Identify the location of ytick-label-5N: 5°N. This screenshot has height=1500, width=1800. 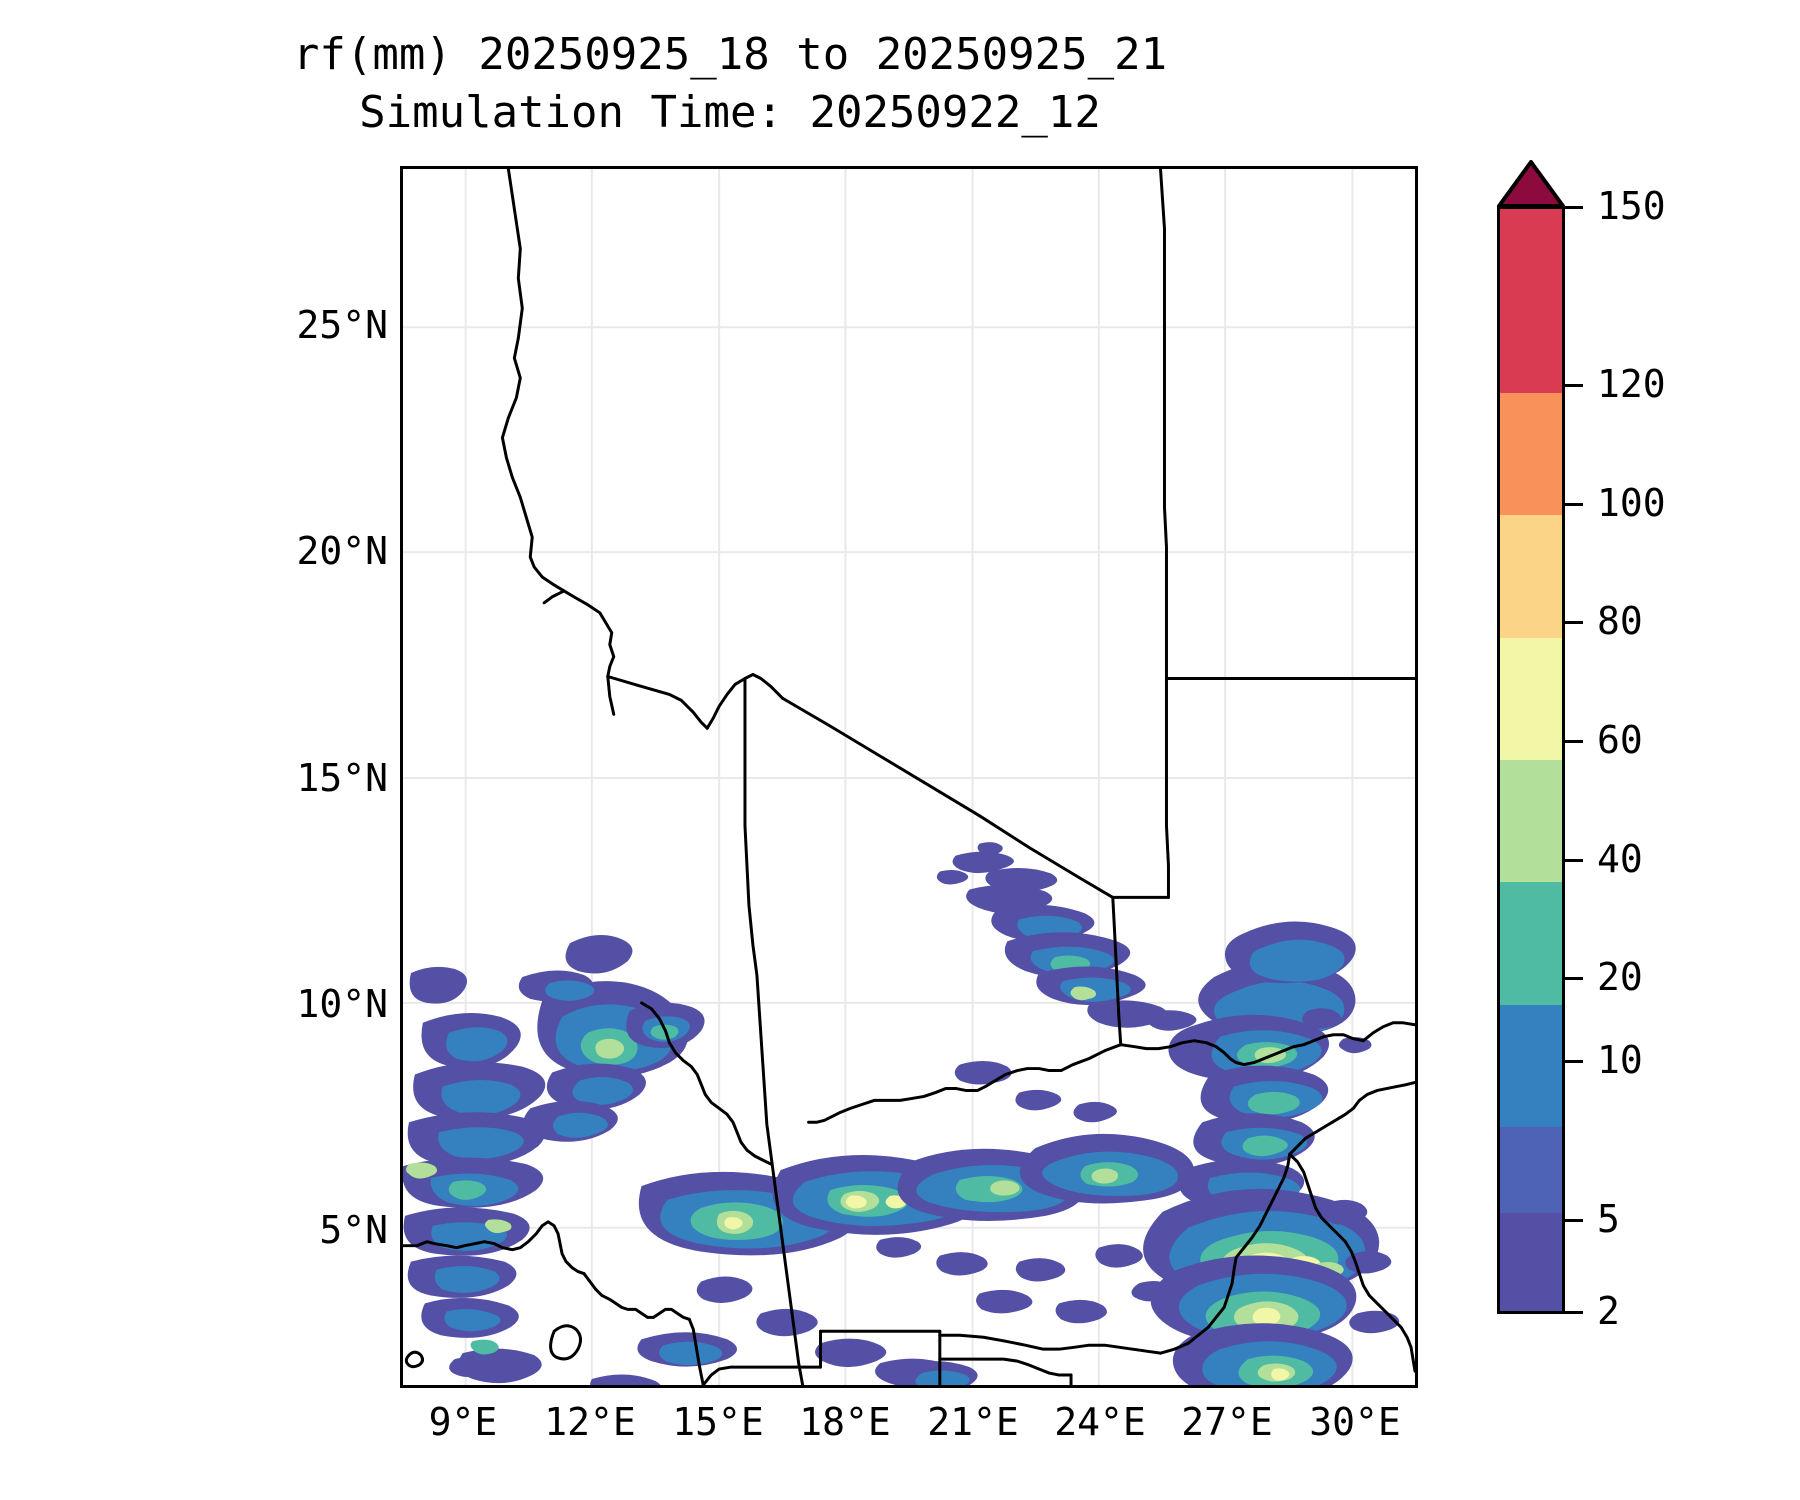
(353, 1230).